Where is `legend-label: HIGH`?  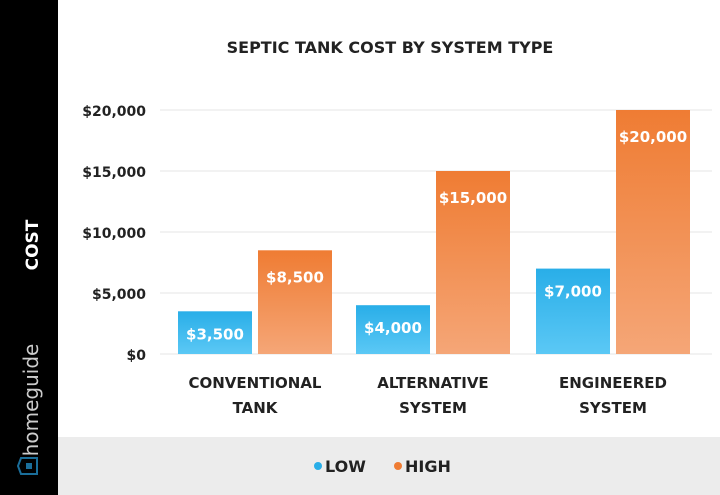 legend-label: HIGH is located at coordinates (428, 466).